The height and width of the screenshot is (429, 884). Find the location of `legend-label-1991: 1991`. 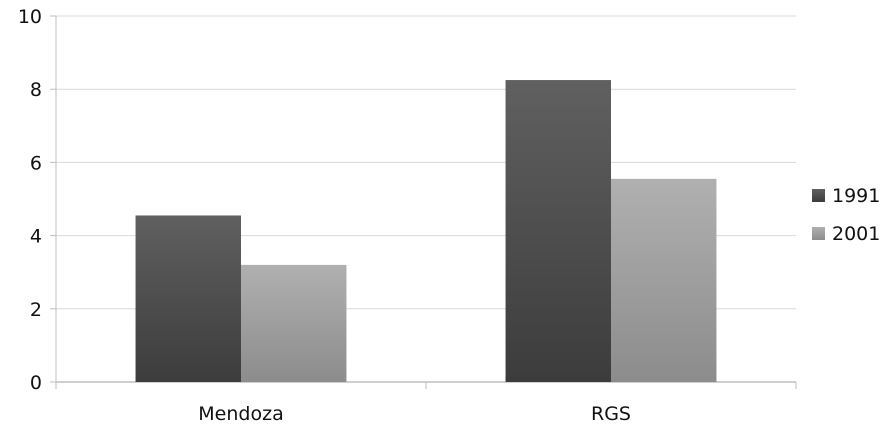

legend-label-1991: 1991 is located at coordinates (856, 196).